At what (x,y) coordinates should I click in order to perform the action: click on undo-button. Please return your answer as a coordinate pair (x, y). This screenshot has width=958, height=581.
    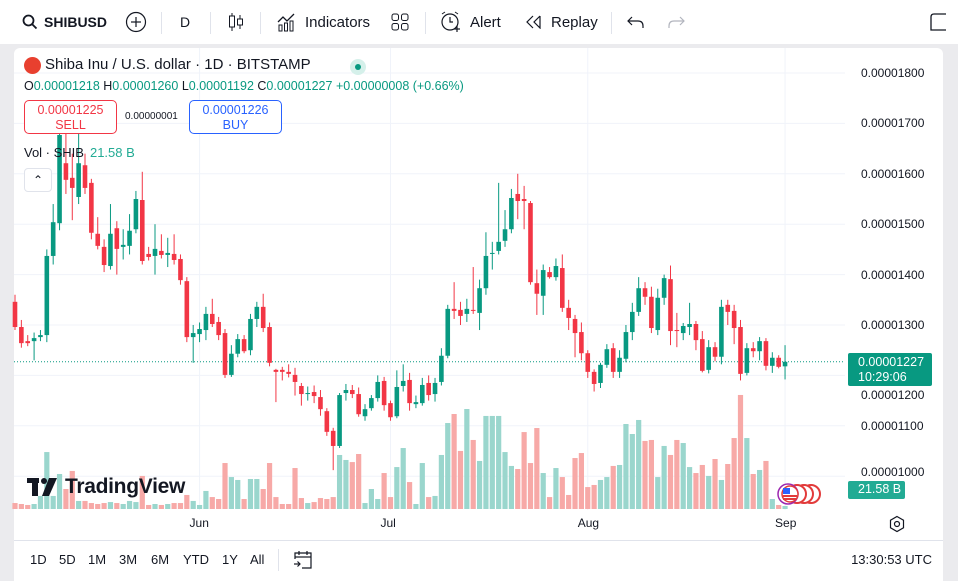
    Looking at the image, I should click on (636, 22).